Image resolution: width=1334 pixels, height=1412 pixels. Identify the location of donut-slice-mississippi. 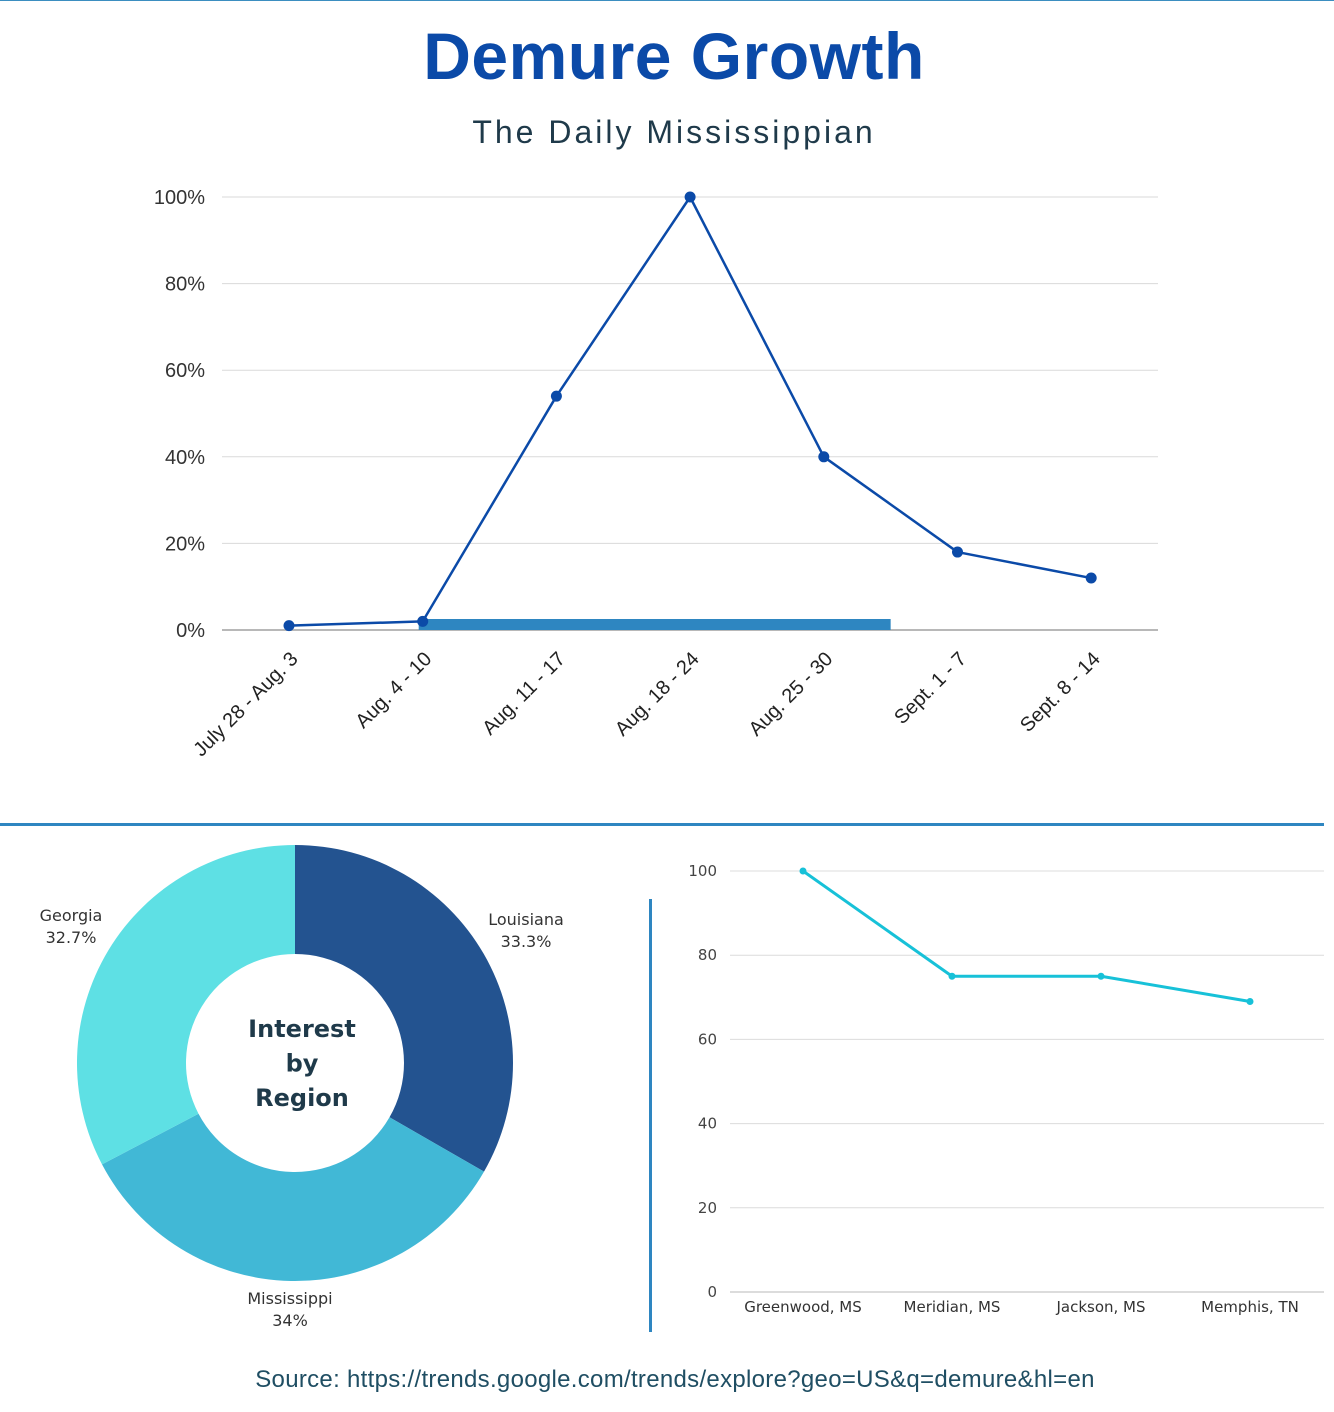
(293, 1197).